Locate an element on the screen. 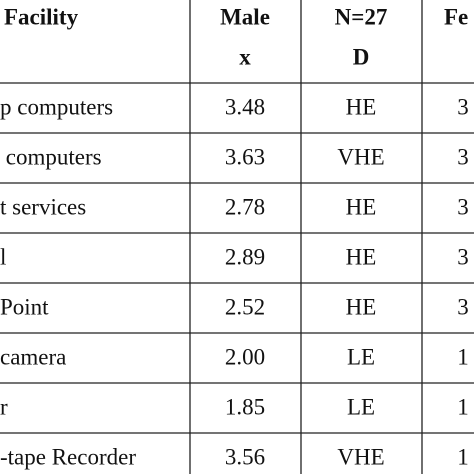 The image size is (474, 474). table-cell: p computers is located at coordinates (56, 106).